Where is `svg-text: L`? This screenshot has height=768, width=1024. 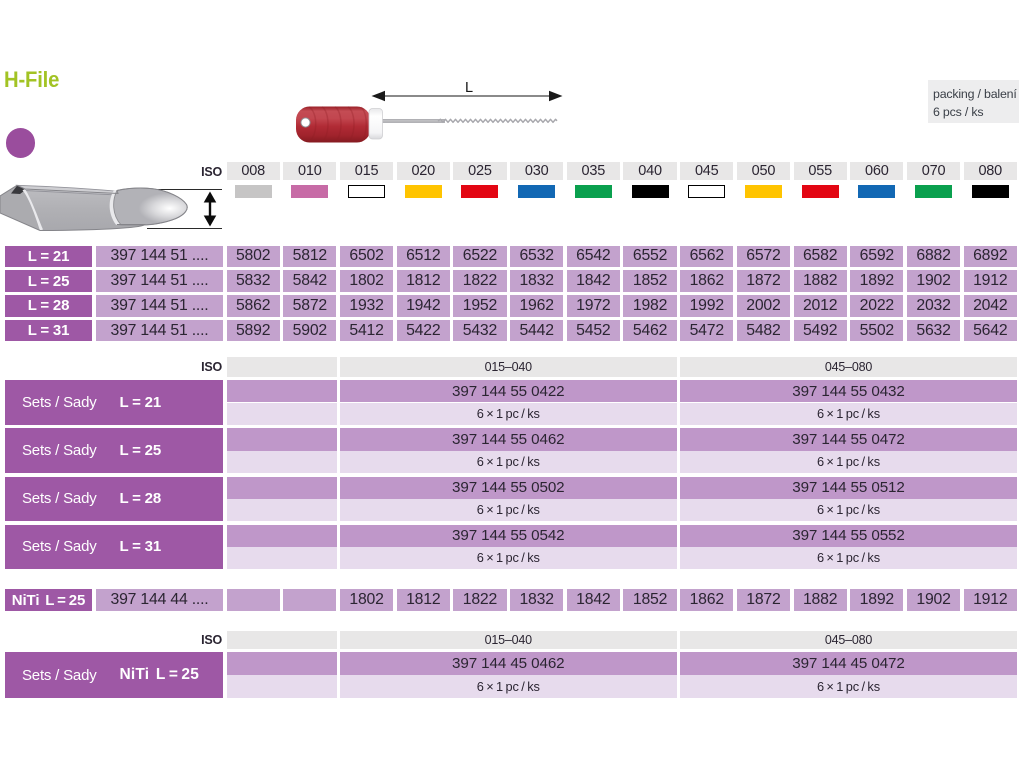
svg-text: L is located at coordinates (469, 88).